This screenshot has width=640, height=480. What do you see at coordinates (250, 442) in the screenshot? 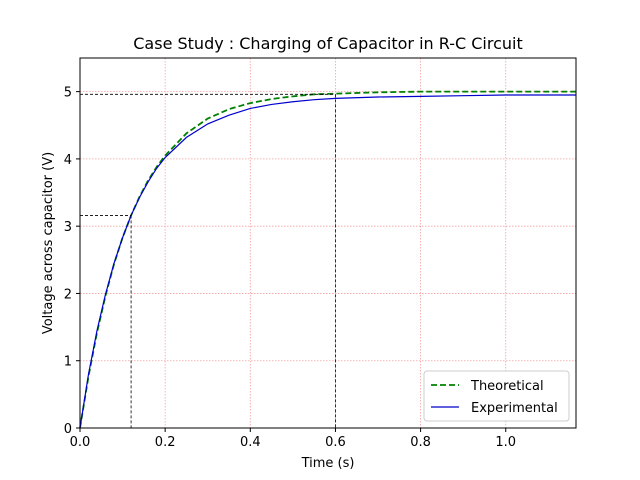
I see `x-tick-label: 0.4` at bounding box center [250, 442].